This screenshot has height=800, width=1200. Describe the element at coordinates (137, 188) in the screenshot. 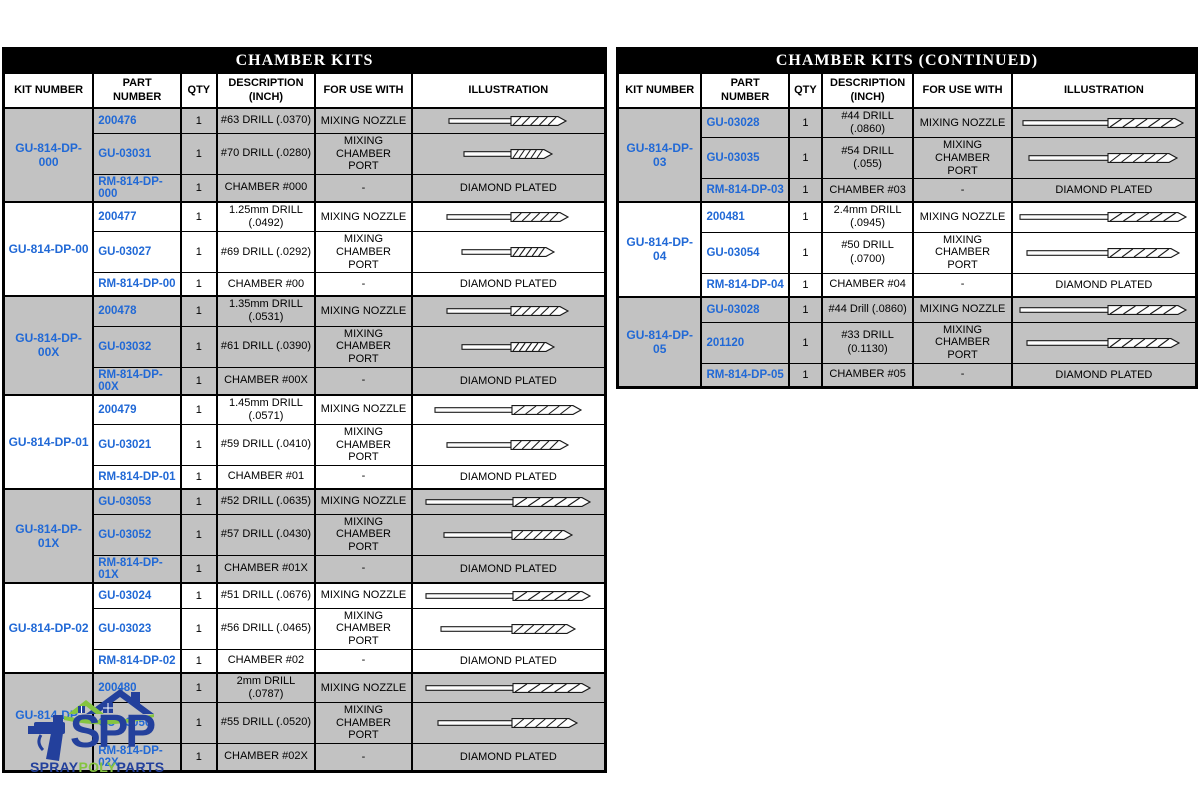

I see `part-number-link: RM-814-DP-000` at that location.